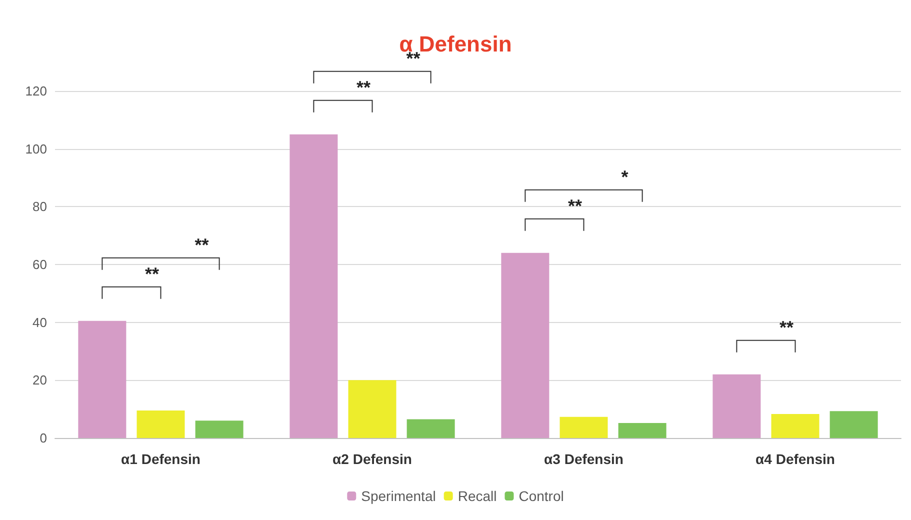  What do you see at coordinates (477, 496) in the screenshot?
I see `legend-label: Recall` at bounding box center [477, 496].